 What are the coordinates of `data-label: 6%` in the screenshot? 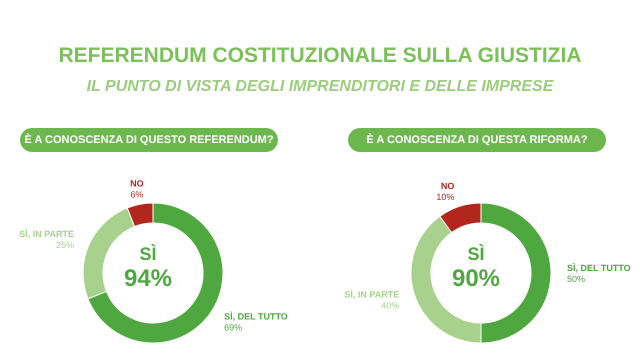 It's located at (137, 195).